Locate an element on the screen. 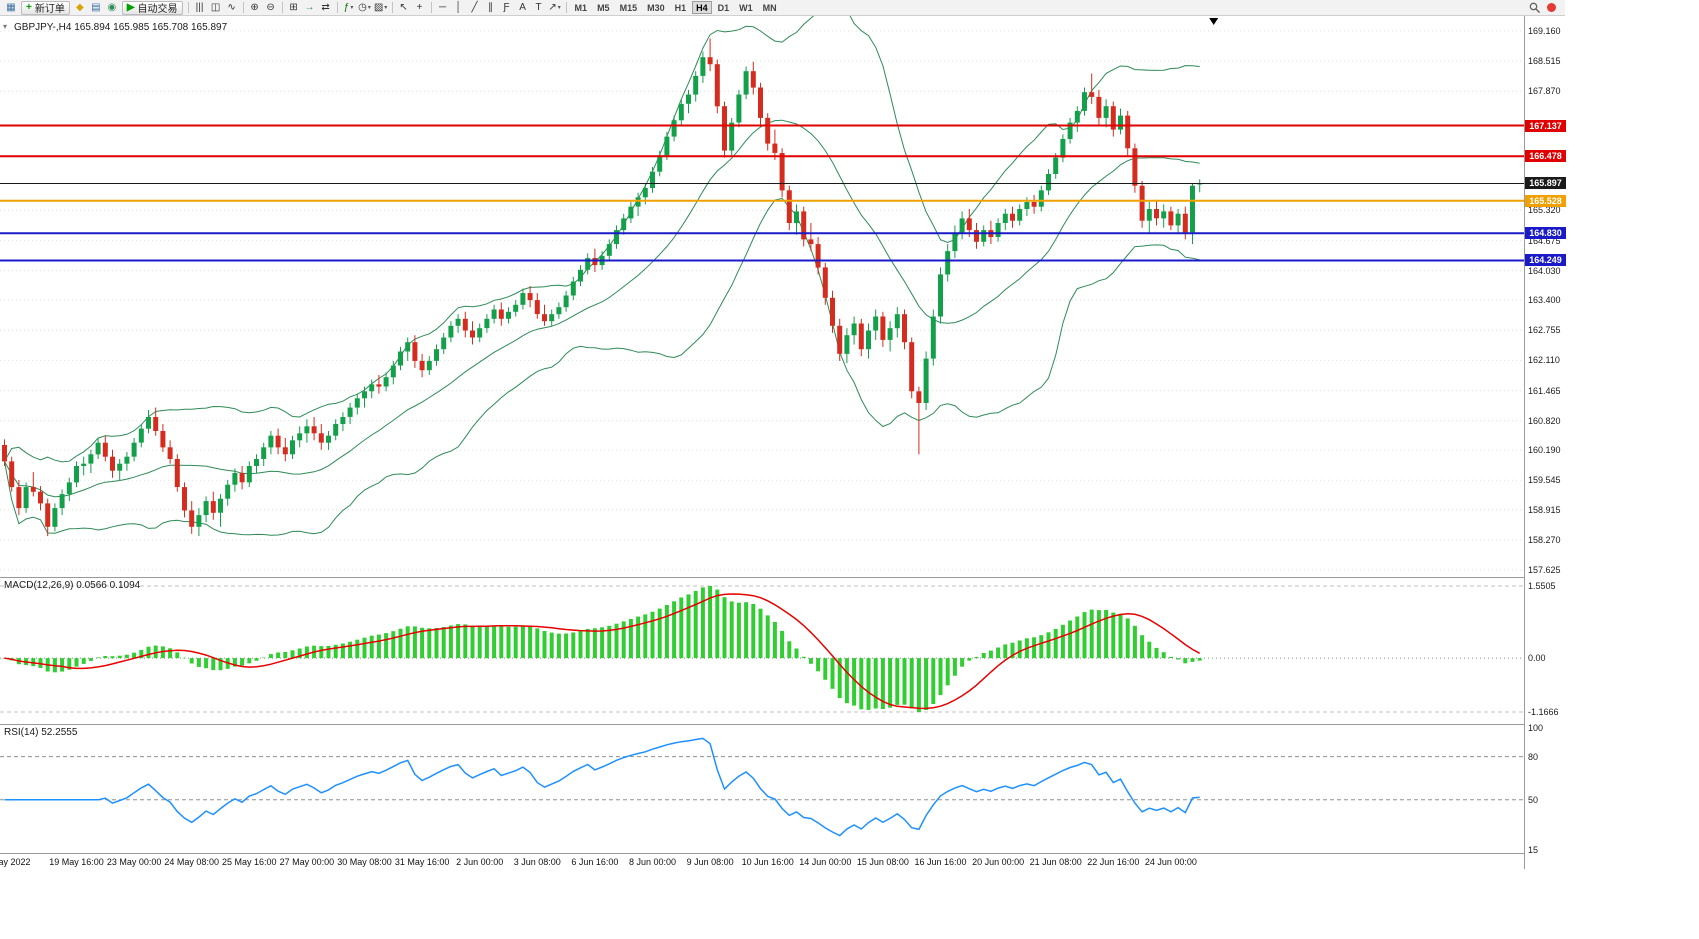 Image resolution: width=1699 pixels, height=939 pixels. y-axis-tick-label: 169.160 is located at coordinates (1544, 31).